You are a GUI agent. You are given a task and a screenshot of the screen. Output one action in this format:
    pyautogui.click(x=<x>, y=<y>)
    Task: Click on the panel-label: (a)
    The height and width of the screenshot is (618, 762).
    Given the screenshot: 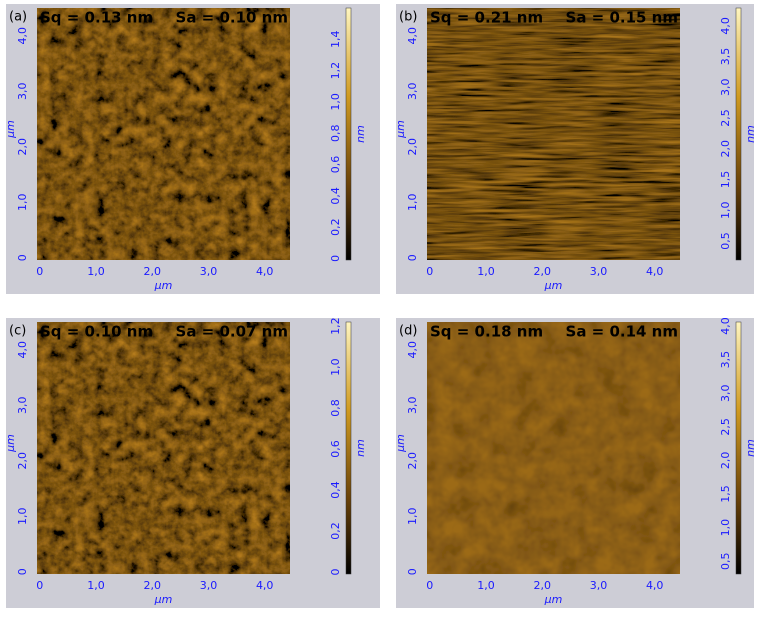 What is the action you would take?
    pyautogui.click(x=18, y=17)
    